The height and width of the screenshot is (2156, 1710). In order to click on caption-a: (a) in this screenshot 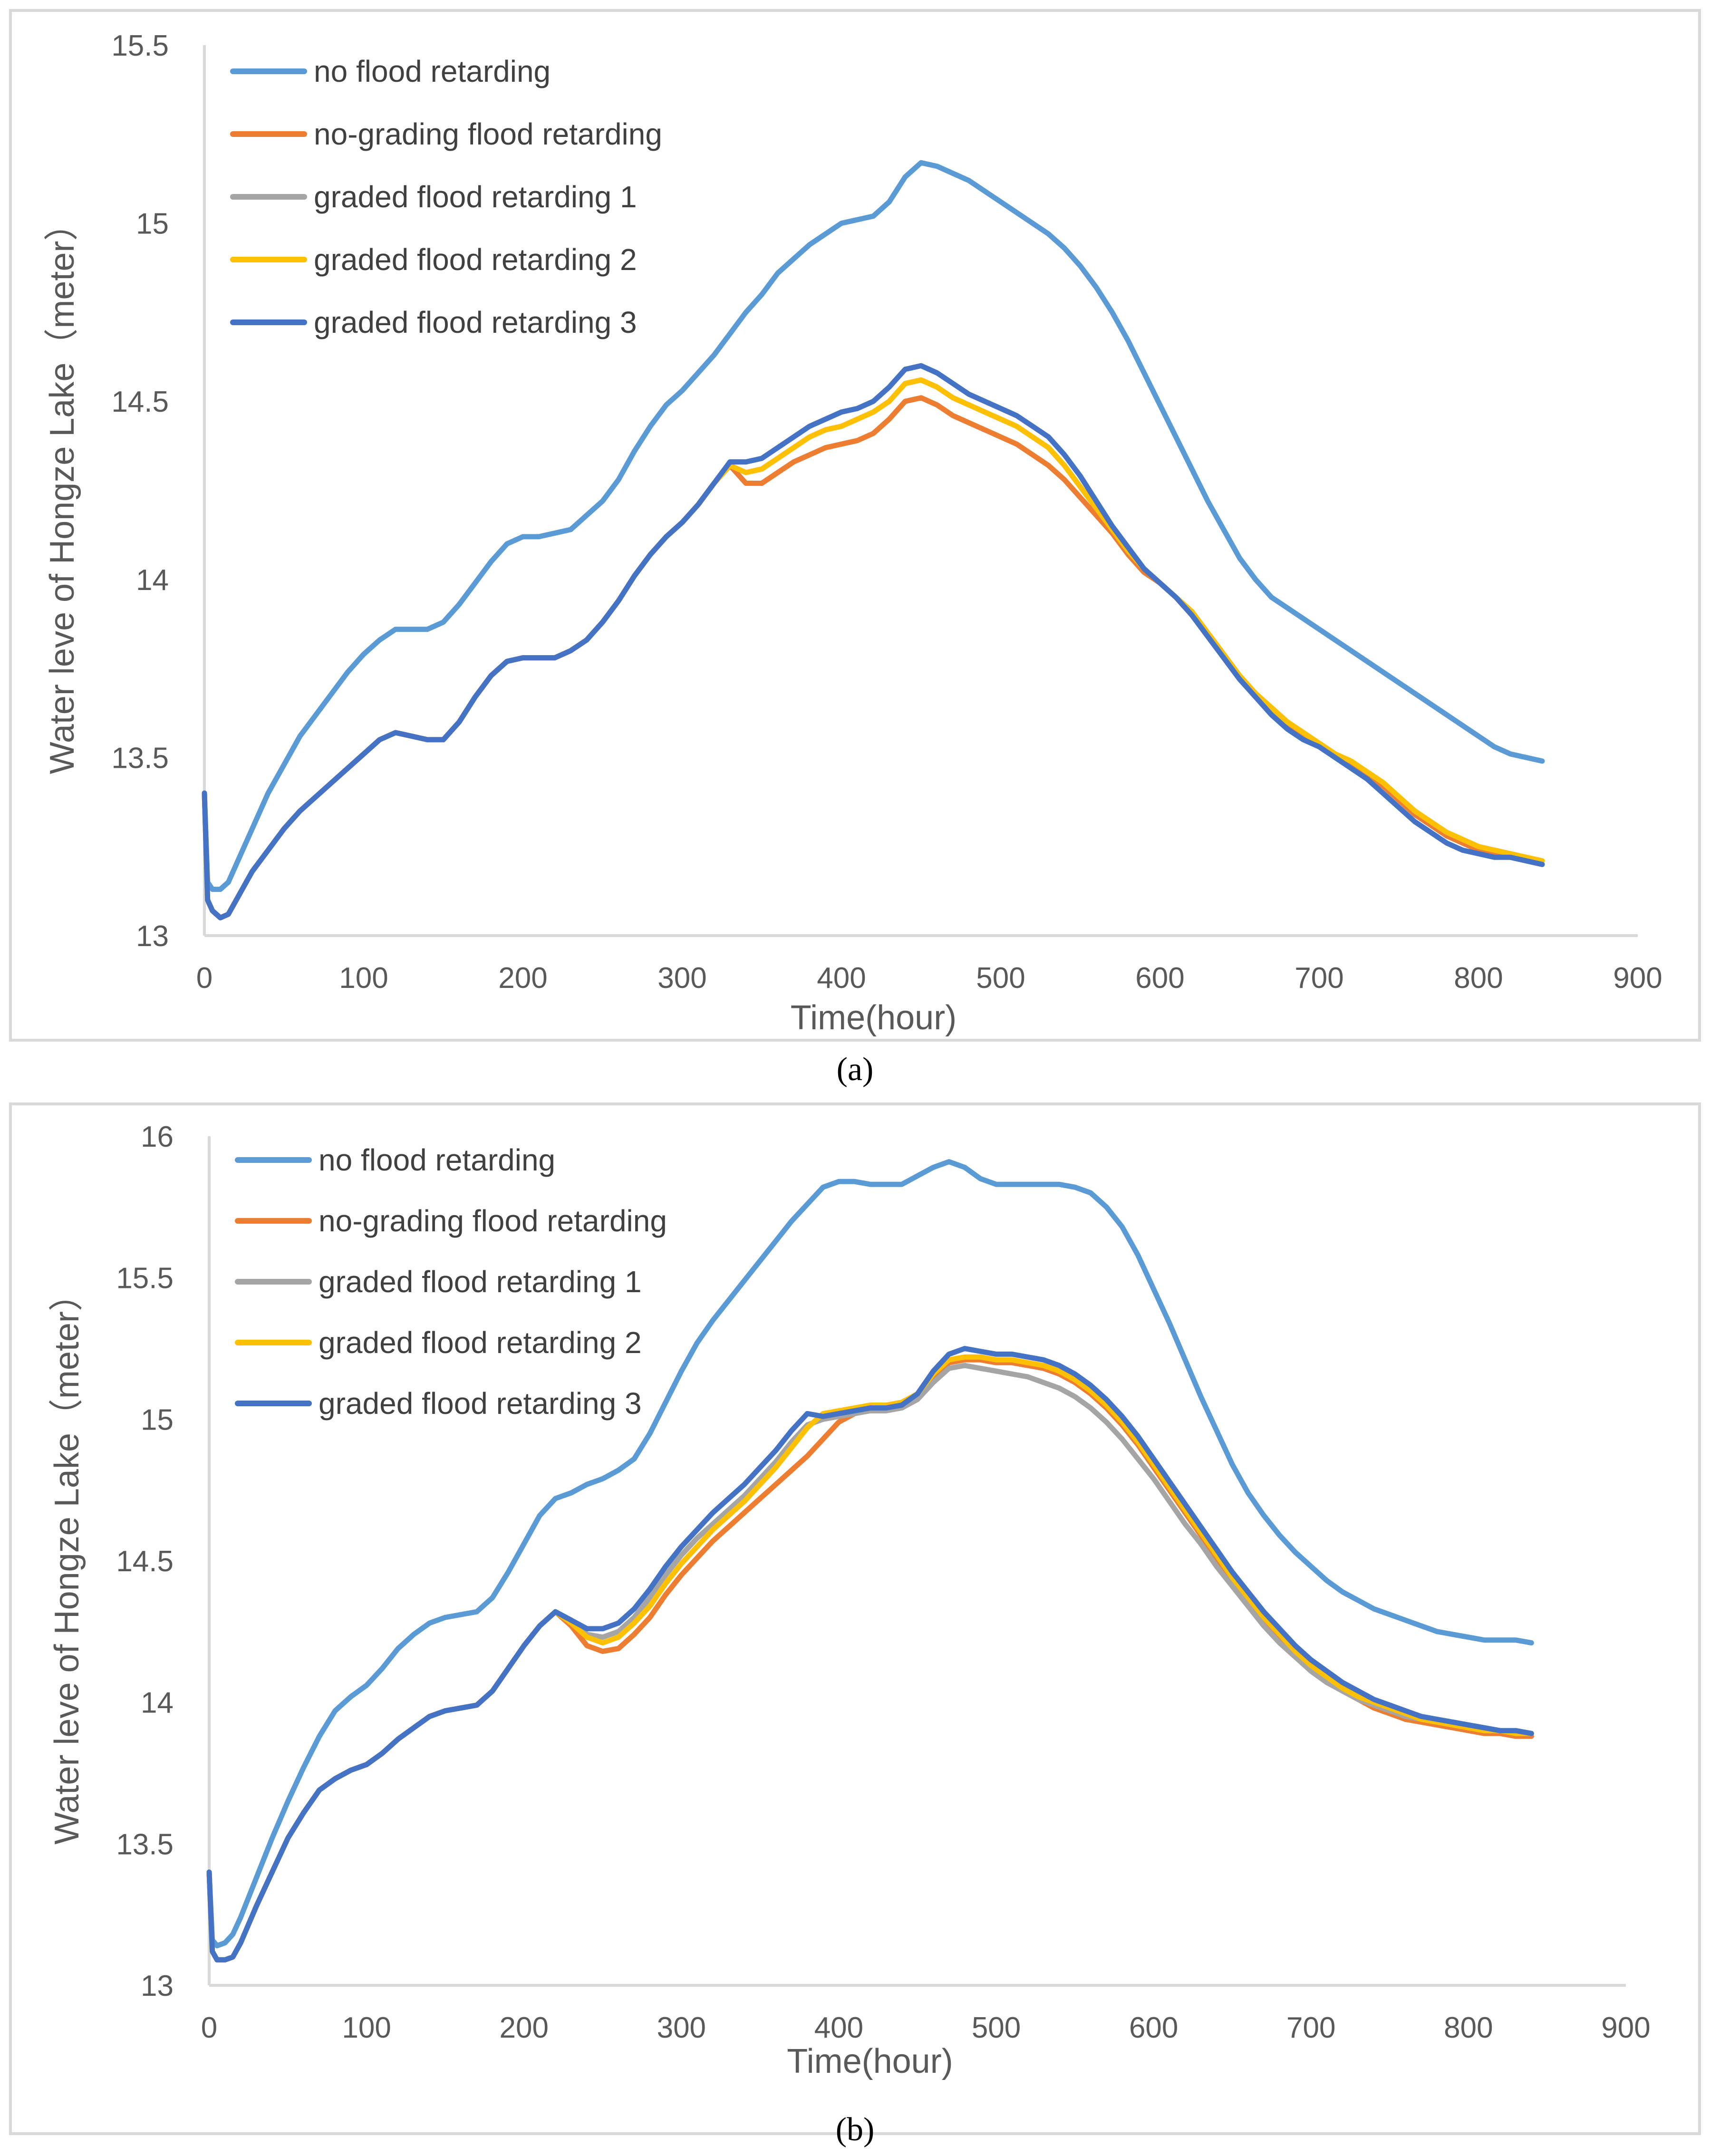, I will do `click(855, 1069)`.